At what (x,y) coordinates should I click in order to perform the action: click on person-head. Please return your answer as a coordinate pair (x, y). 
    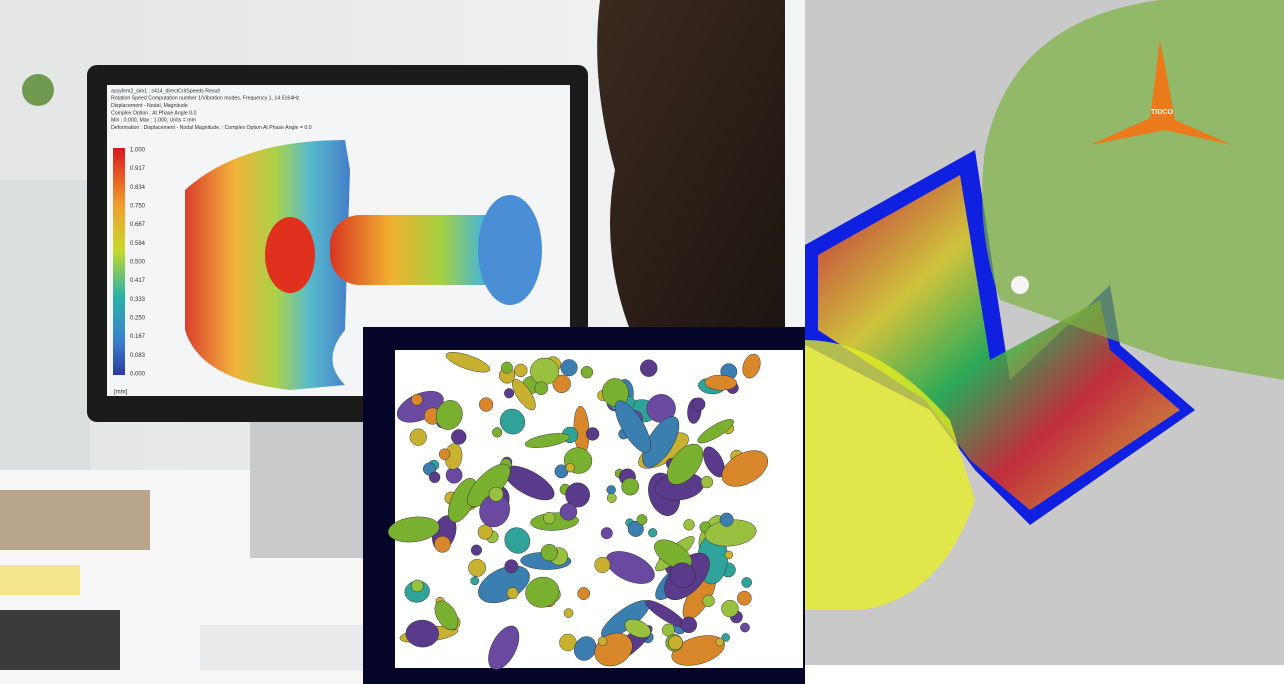
    Looking at the image, I should click on (691, 165).